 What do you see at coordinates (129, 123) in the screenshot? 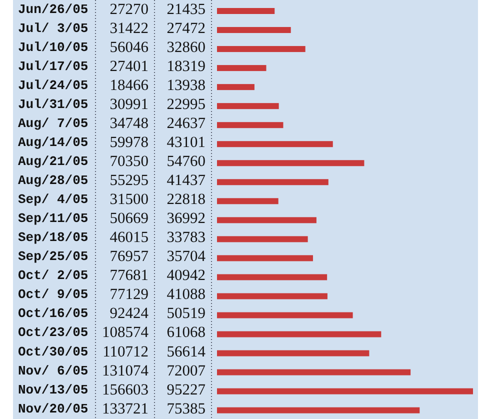
I see `text: 34748` at bounding box center [129, 123].